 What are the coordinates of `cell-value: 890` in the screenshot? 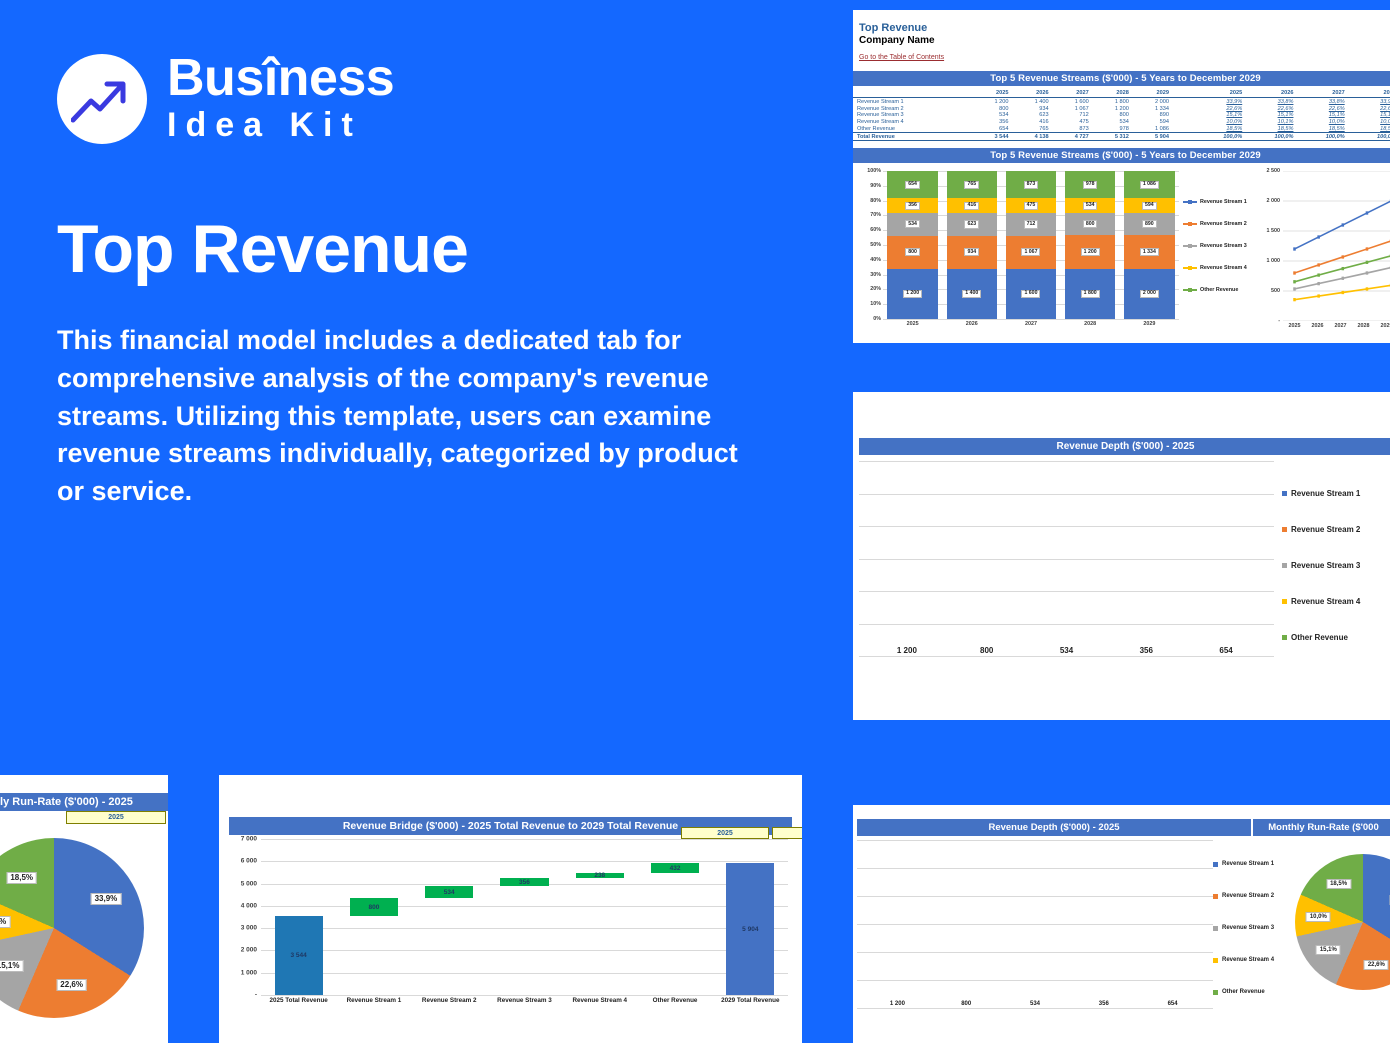 It's located at (1164, 115).